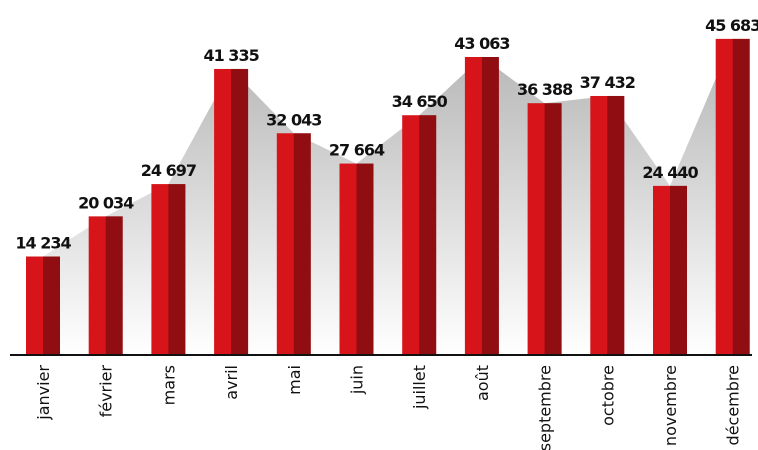  Describe the element at coordinates (357, 150) in the screenshot. I see `value-label: 27 664` at that location.